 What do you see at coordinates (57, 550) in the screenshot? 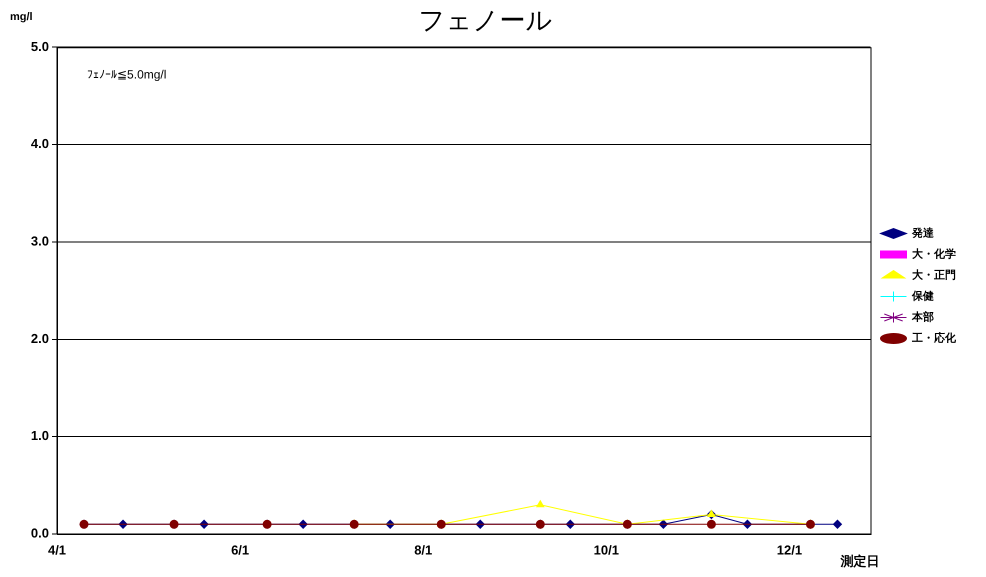
I see `x-tick-label: 4/1` at bounding box center [57, 550].